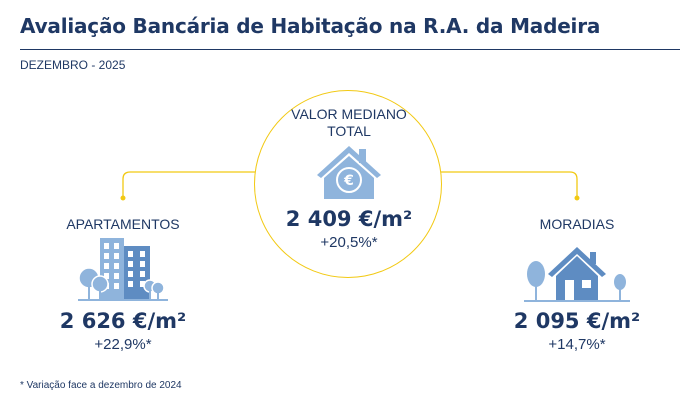 The width and height of the screenshot is (700, 404). I want to click on apartments-label: APARTAMENTOS, so click(123, 224).